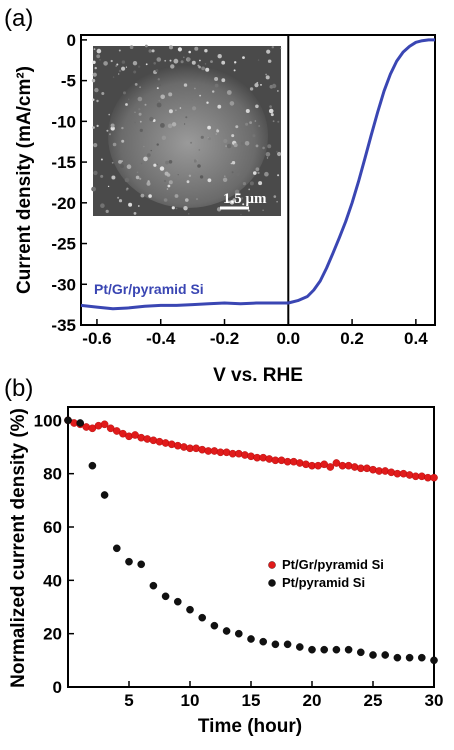  Describe the element at coordinates (416, 338) in the screenshot. I see `panel-a-x-tick-label: 0.4` at that location.